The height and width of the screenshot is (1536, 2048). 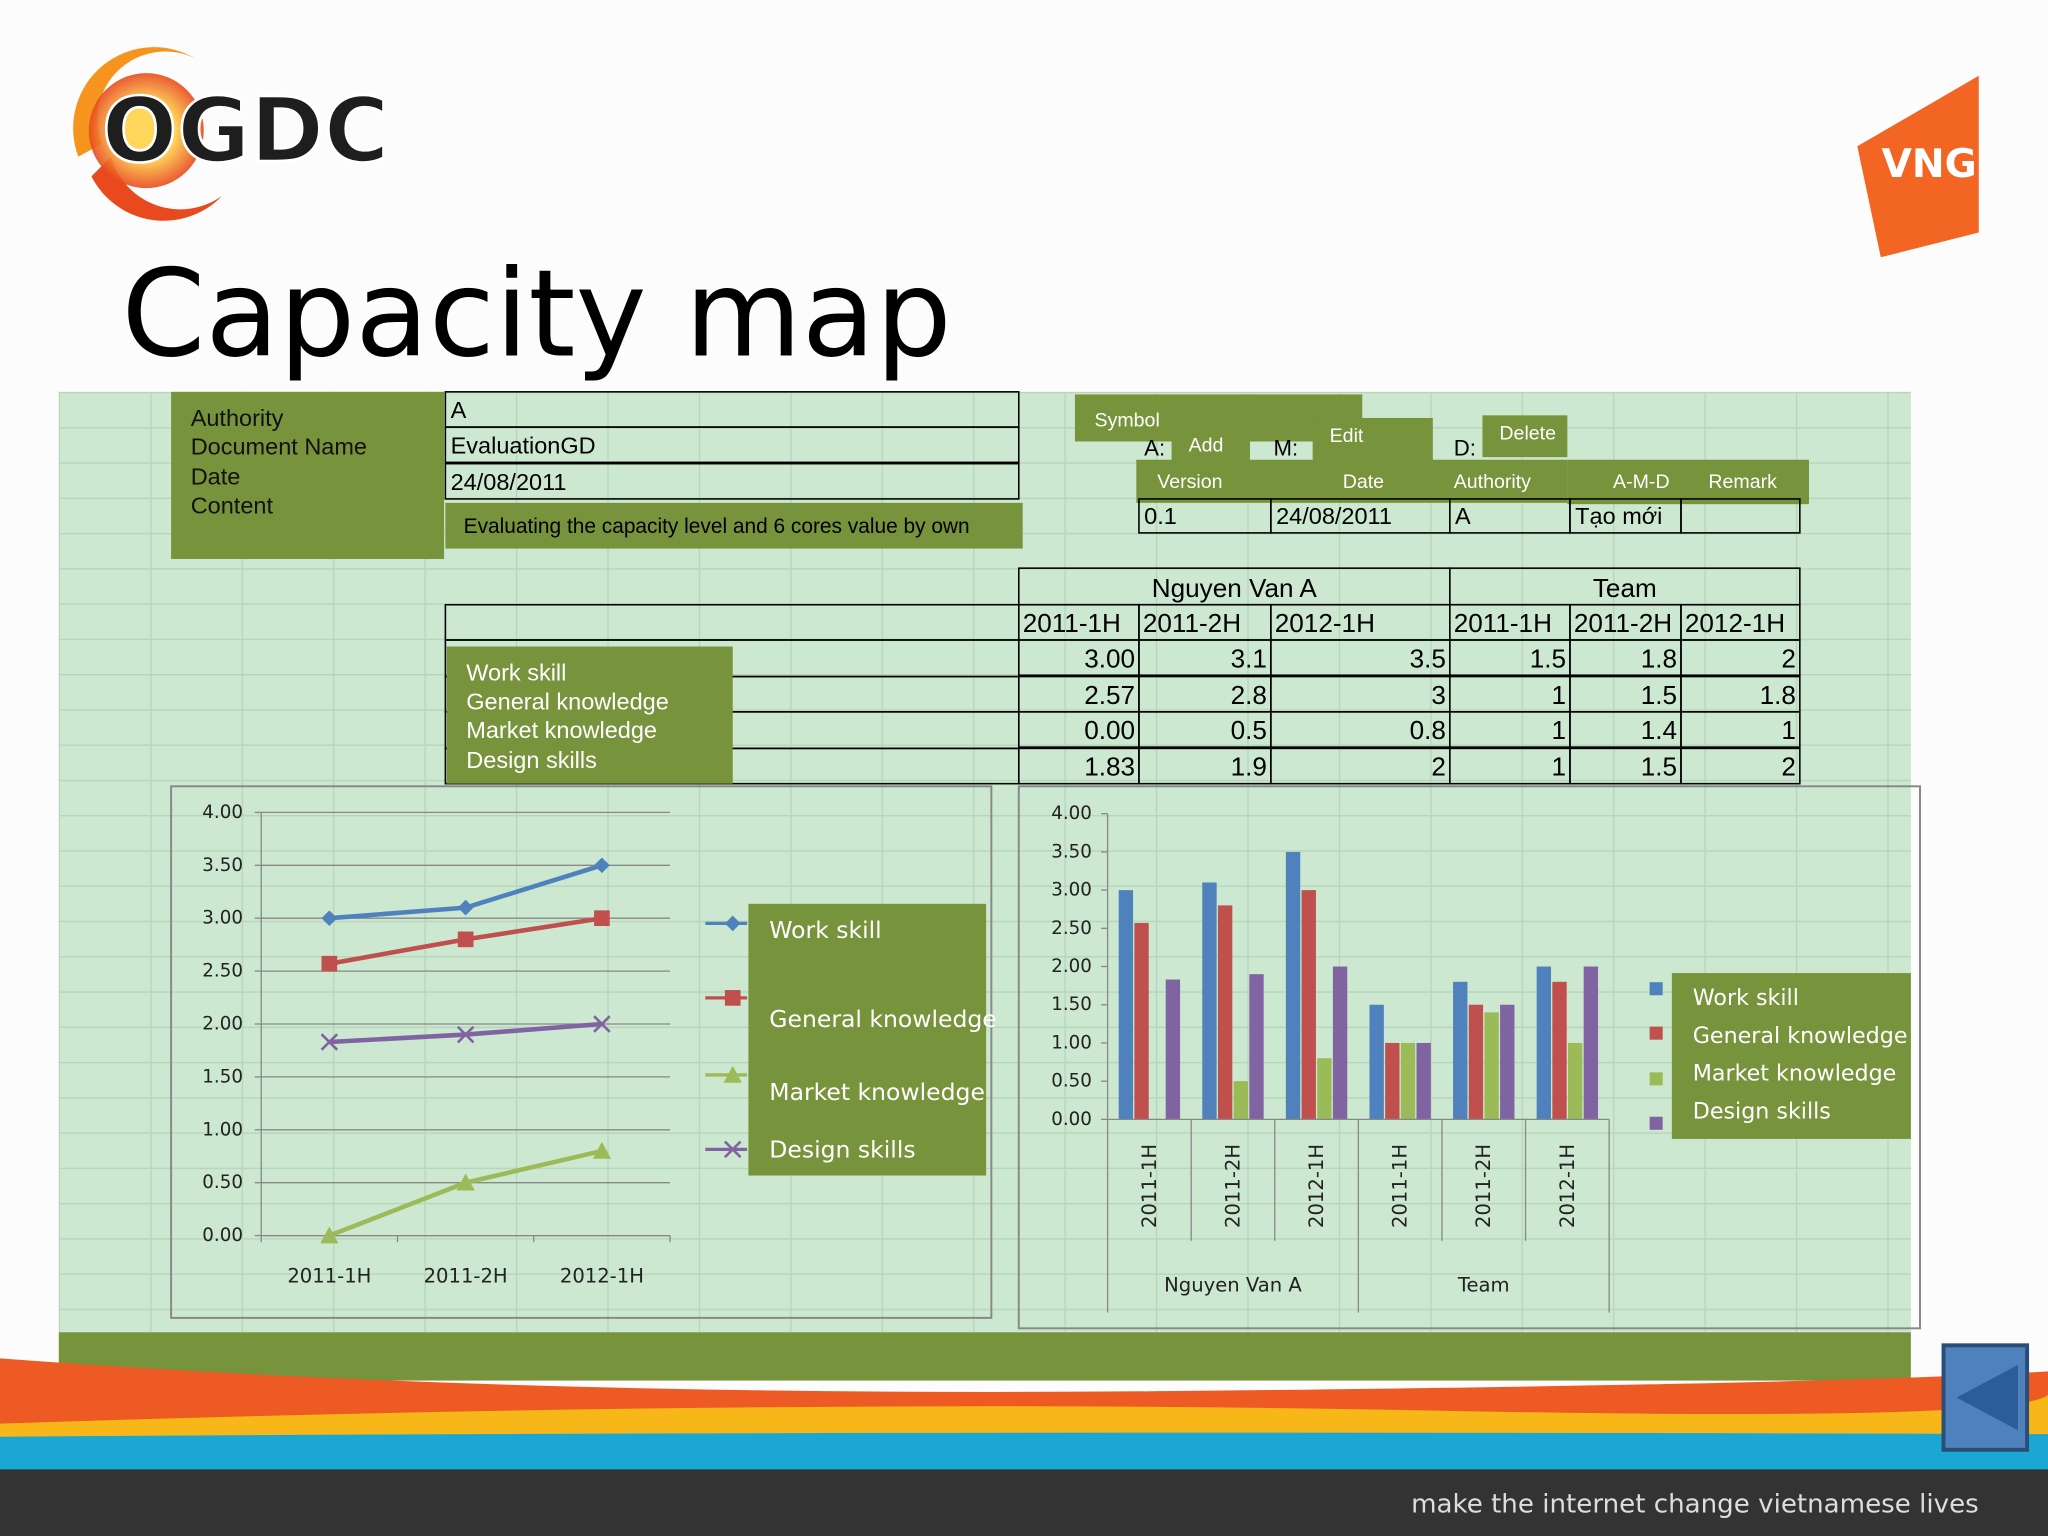 I want to click on y-tick-label: 2.50, so click(x=1071, y=928).